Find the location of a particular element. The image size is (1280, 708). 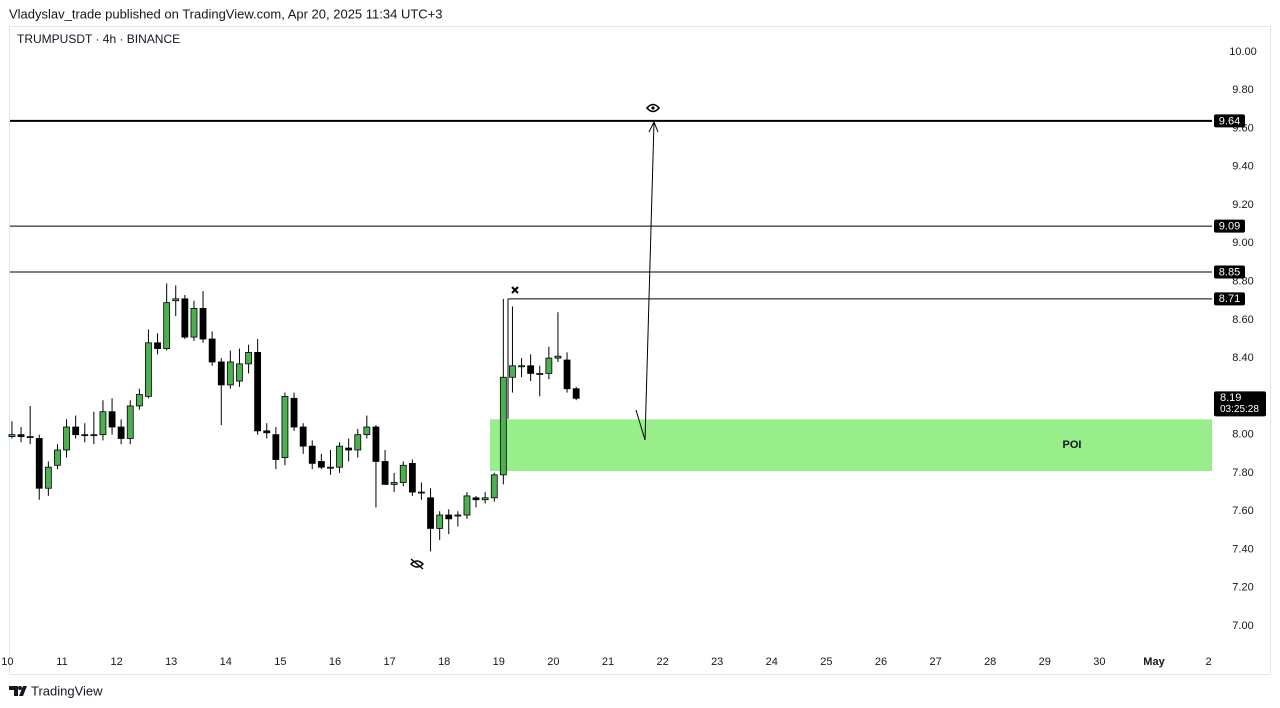

x-tick-label: May is located at coordinates (1154, 662).